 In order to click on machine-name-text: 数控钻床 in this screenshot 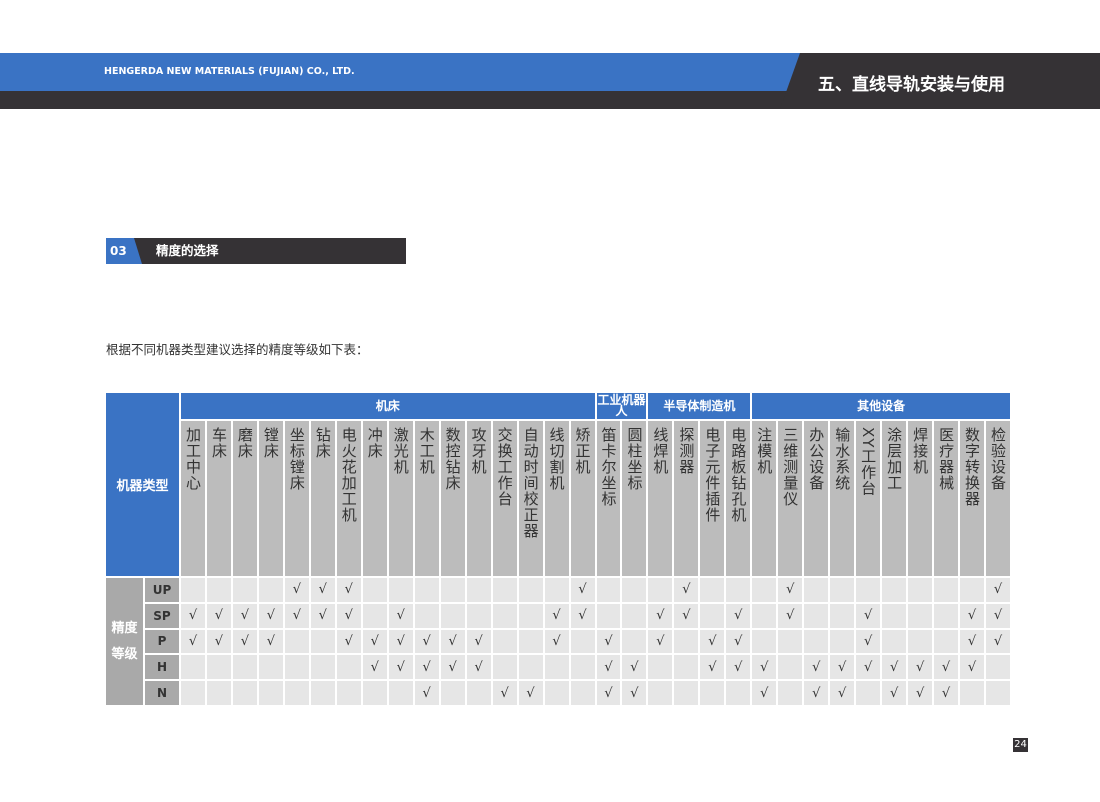, I will do `click(452, 459)`.